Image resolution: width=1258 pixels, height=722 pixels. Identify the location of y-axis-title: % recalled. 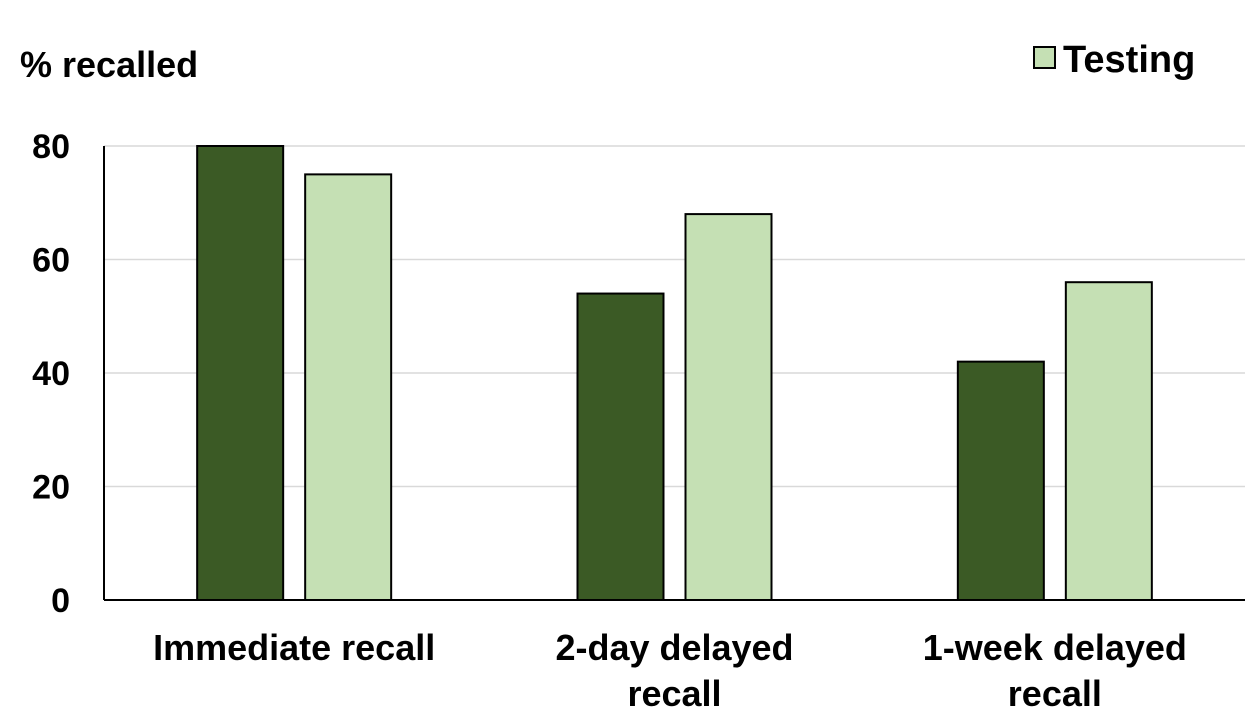
(109, 64).